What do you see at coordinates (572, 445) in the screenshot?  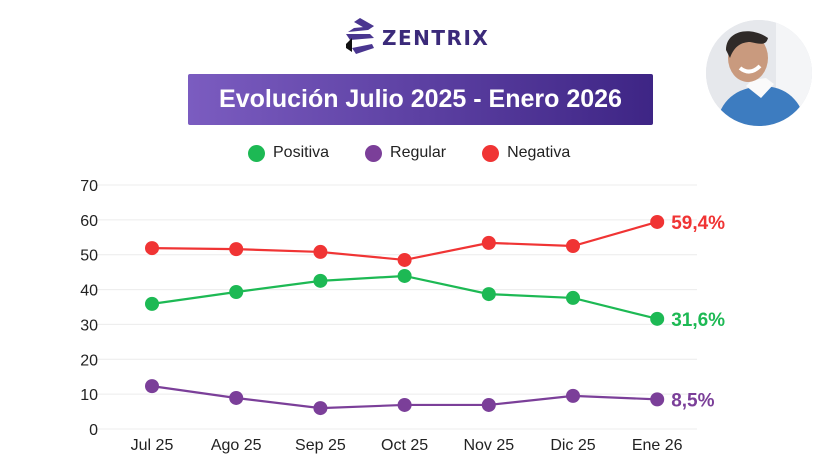 I see `x-tick-label: Dic 25` at bounding box center [572, 445].